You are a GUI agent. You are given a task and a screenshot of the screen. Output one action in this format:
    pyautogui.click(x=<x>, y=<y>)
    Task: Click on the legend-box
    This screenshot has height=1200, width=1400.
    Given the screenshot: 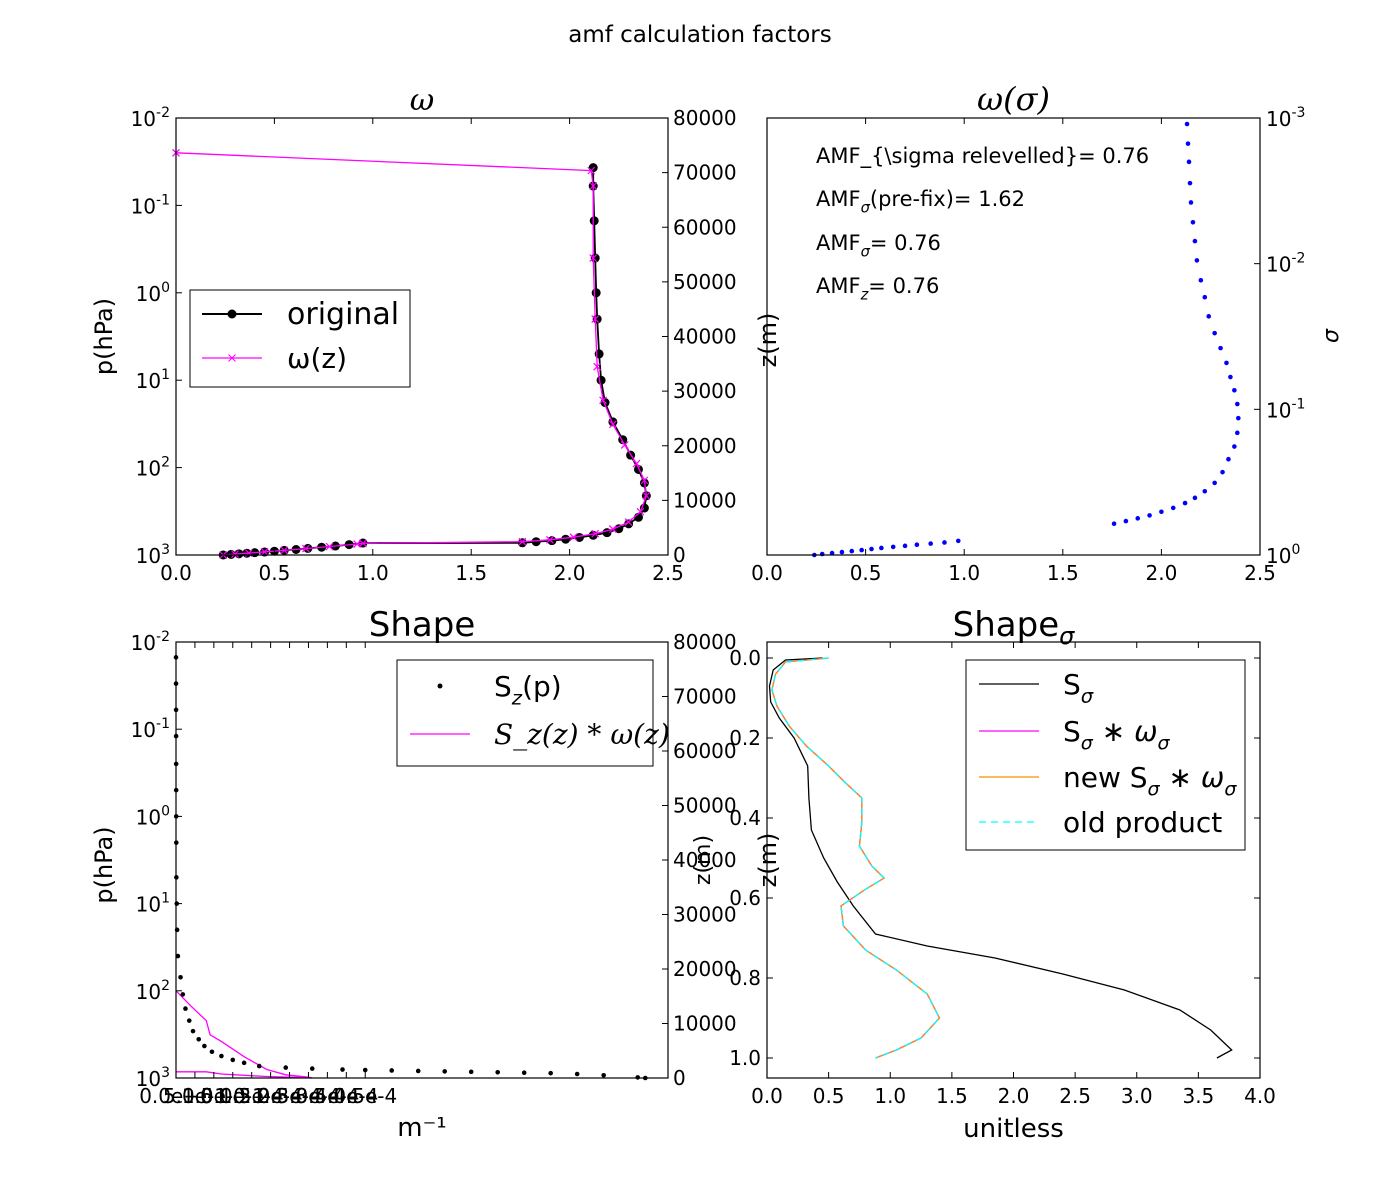 What is the action you would take?
    pyautogui.click(x=300, y=338)
    